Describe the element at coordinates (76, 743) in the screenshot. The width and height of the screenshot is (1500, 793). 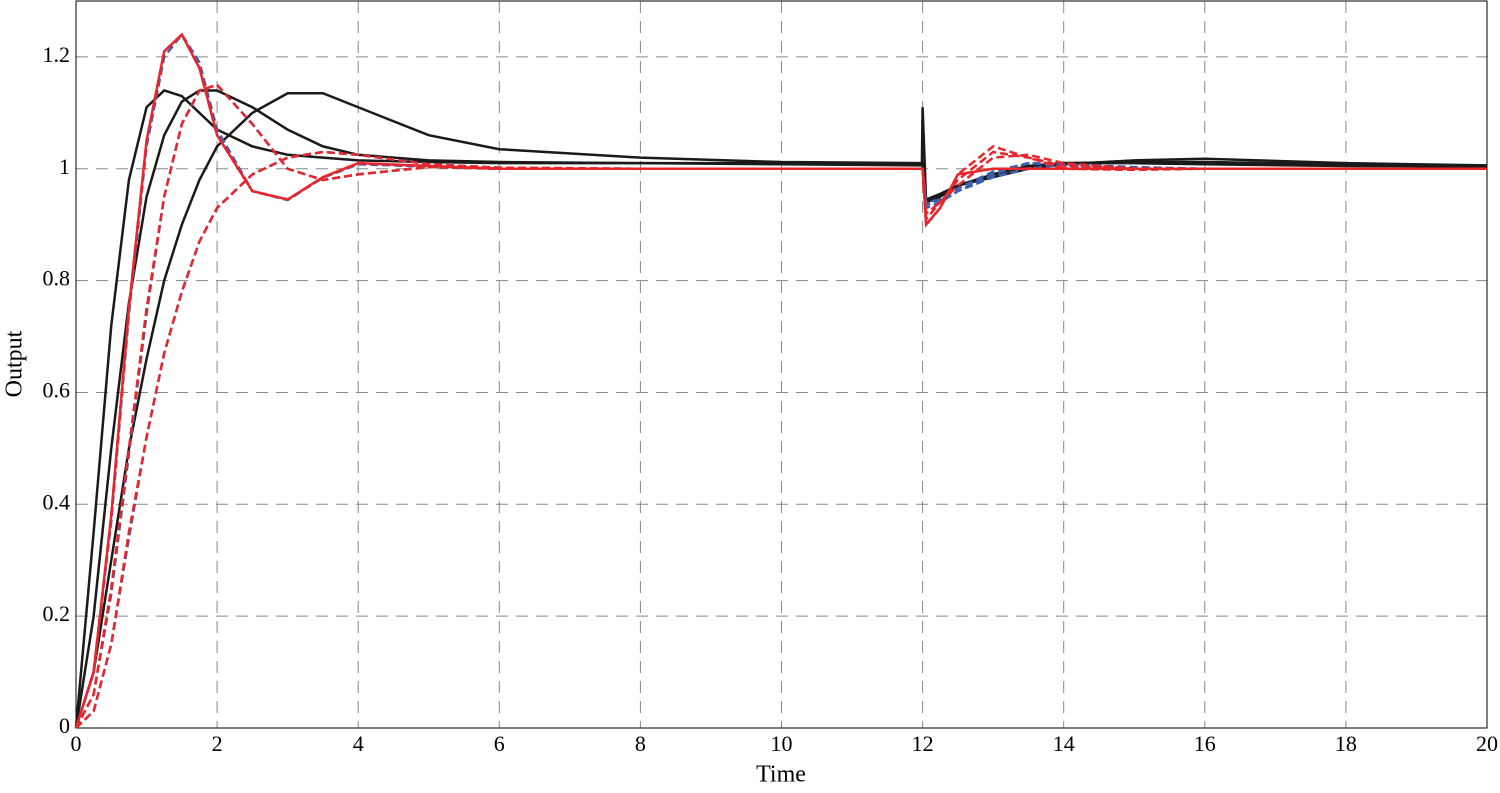
I see `x-tick-label: 0` at that location.